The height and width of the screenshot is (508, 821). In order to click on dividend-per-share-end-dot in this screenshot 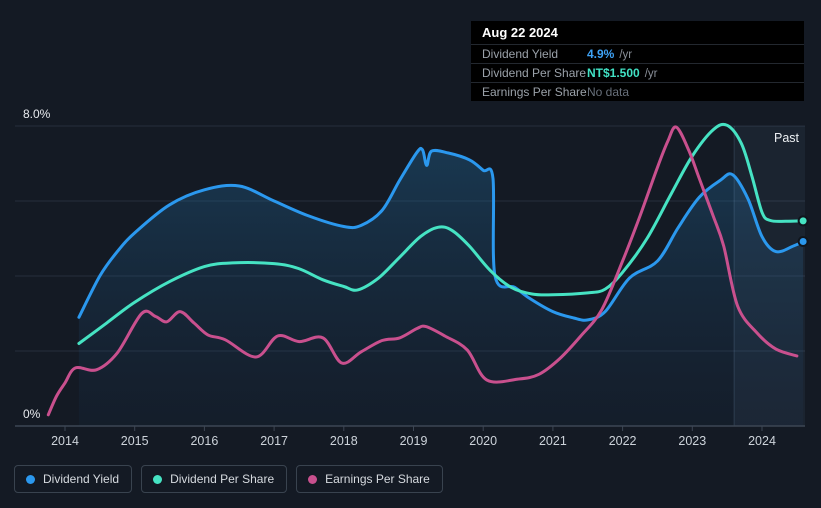, I will do `click(803, 221)`.